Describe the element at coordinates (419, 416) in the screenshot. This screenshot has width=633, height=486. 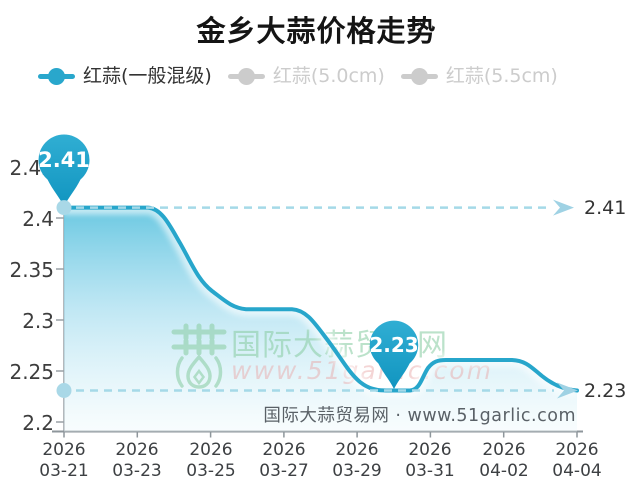
I see `footer-watermark: 国际大蒜贸易网 · www.51garlic.com` at that location.